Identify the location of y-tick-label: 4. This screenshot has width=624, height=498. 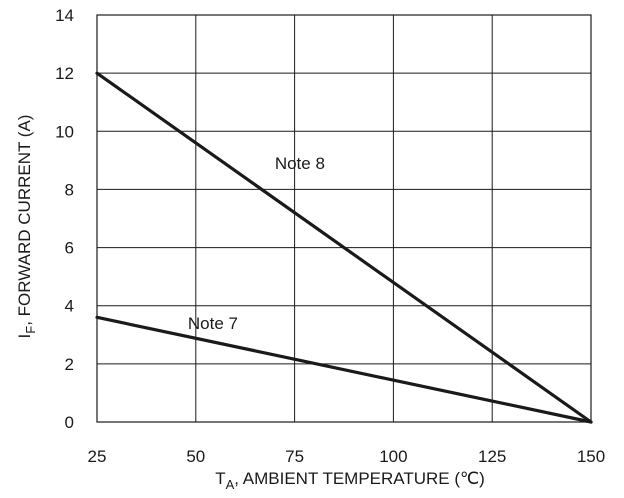
(69, 306).